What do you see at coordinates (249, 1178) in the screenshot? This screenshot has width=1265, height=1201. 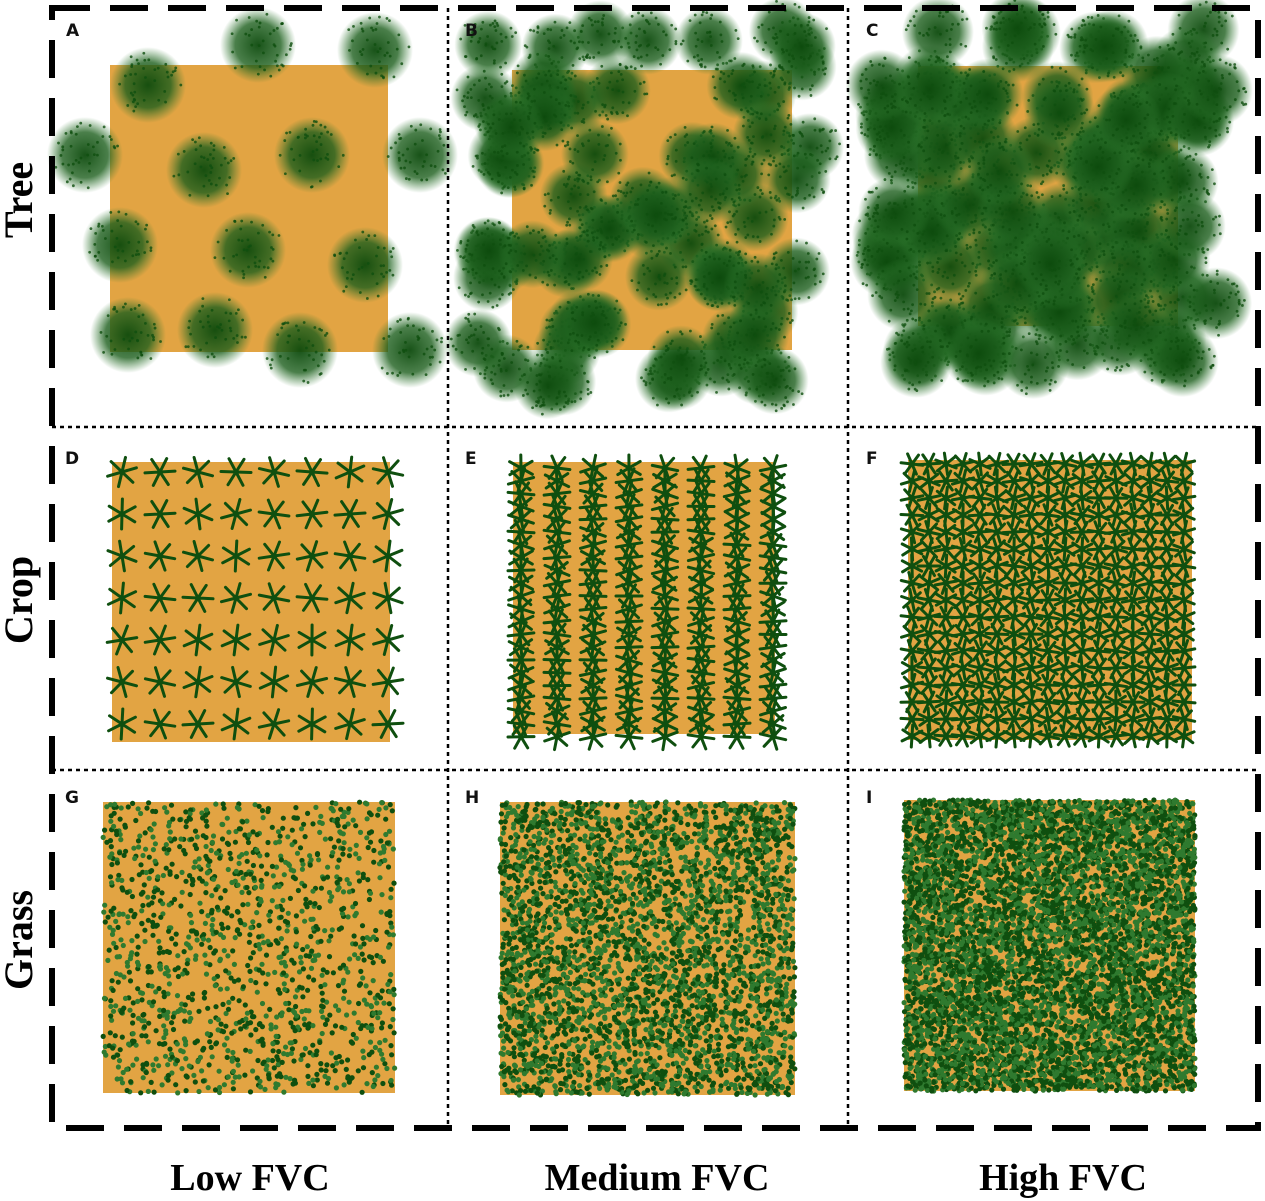 I see `column-label-low-fvc: Low FVC` at bounding box center [249, 1178].